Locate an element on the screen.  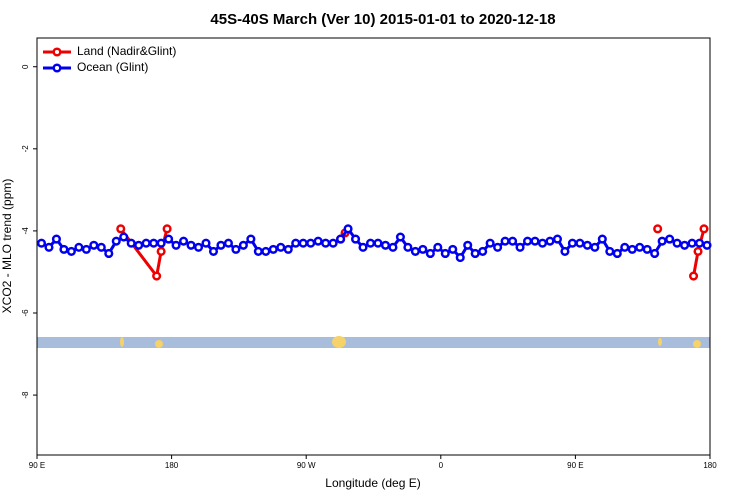
legend-marker is located at coordinates (57, 68).